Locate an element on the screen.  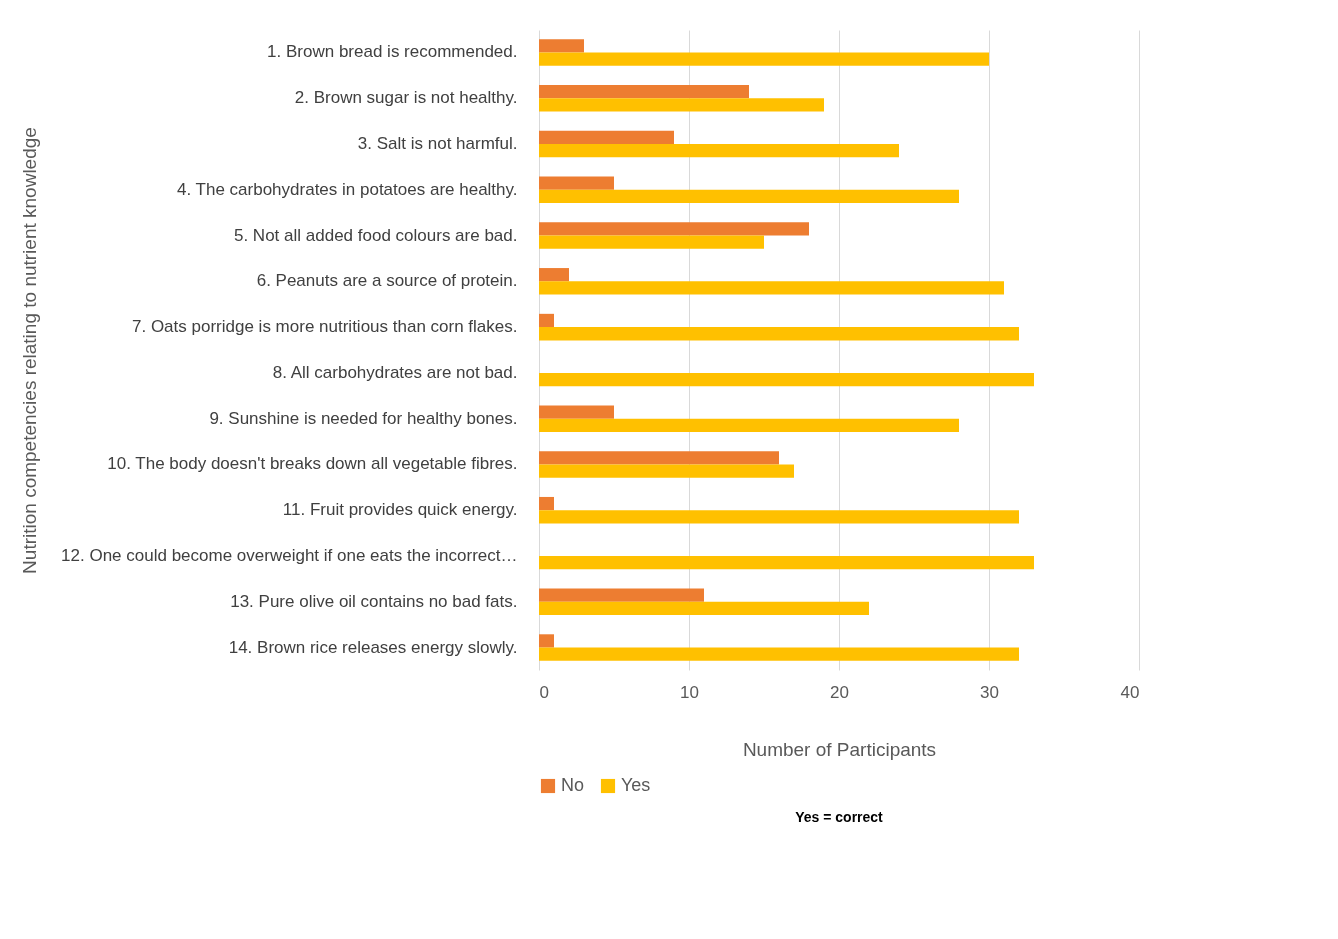
y-tick-label: 2. Brown sugar is not healthy. is located at coordinates (406, 98).